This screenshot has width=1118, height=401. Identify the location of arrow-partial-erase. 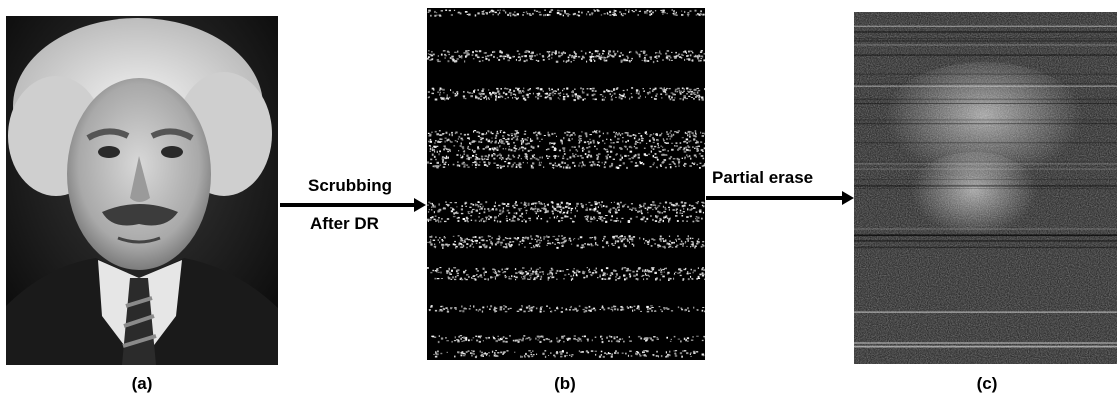
(780, 198).